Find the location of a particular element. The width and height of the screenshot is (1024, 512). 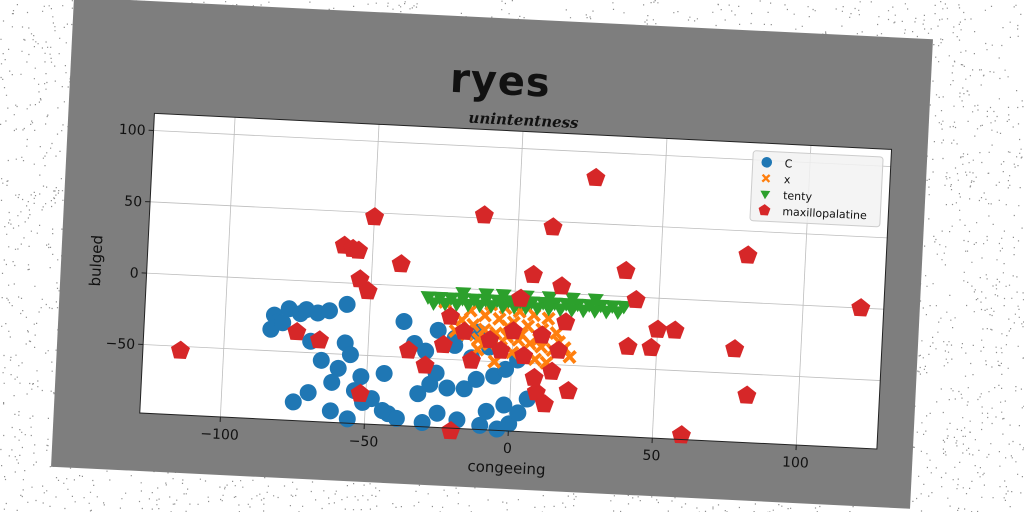

y-tick-label: 50 is located at coordinates (133, 202).